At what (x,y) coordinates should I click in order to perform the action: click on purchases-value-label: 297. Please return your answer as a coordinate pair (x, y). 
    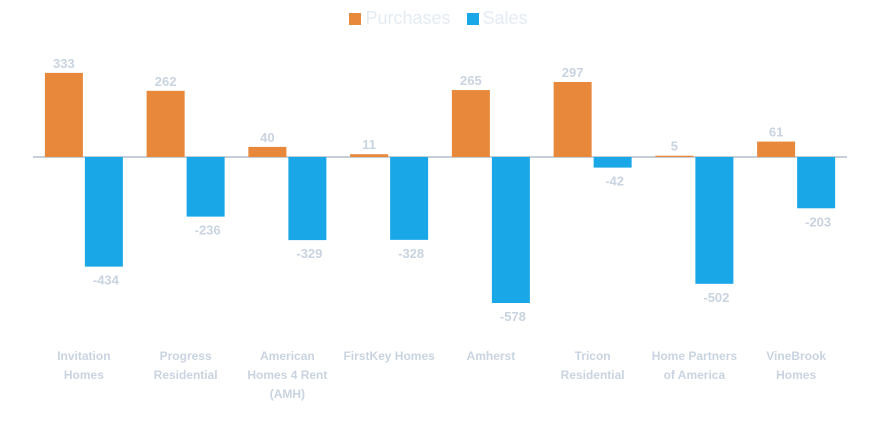
    Looking at the image, I should click on (573, 72).